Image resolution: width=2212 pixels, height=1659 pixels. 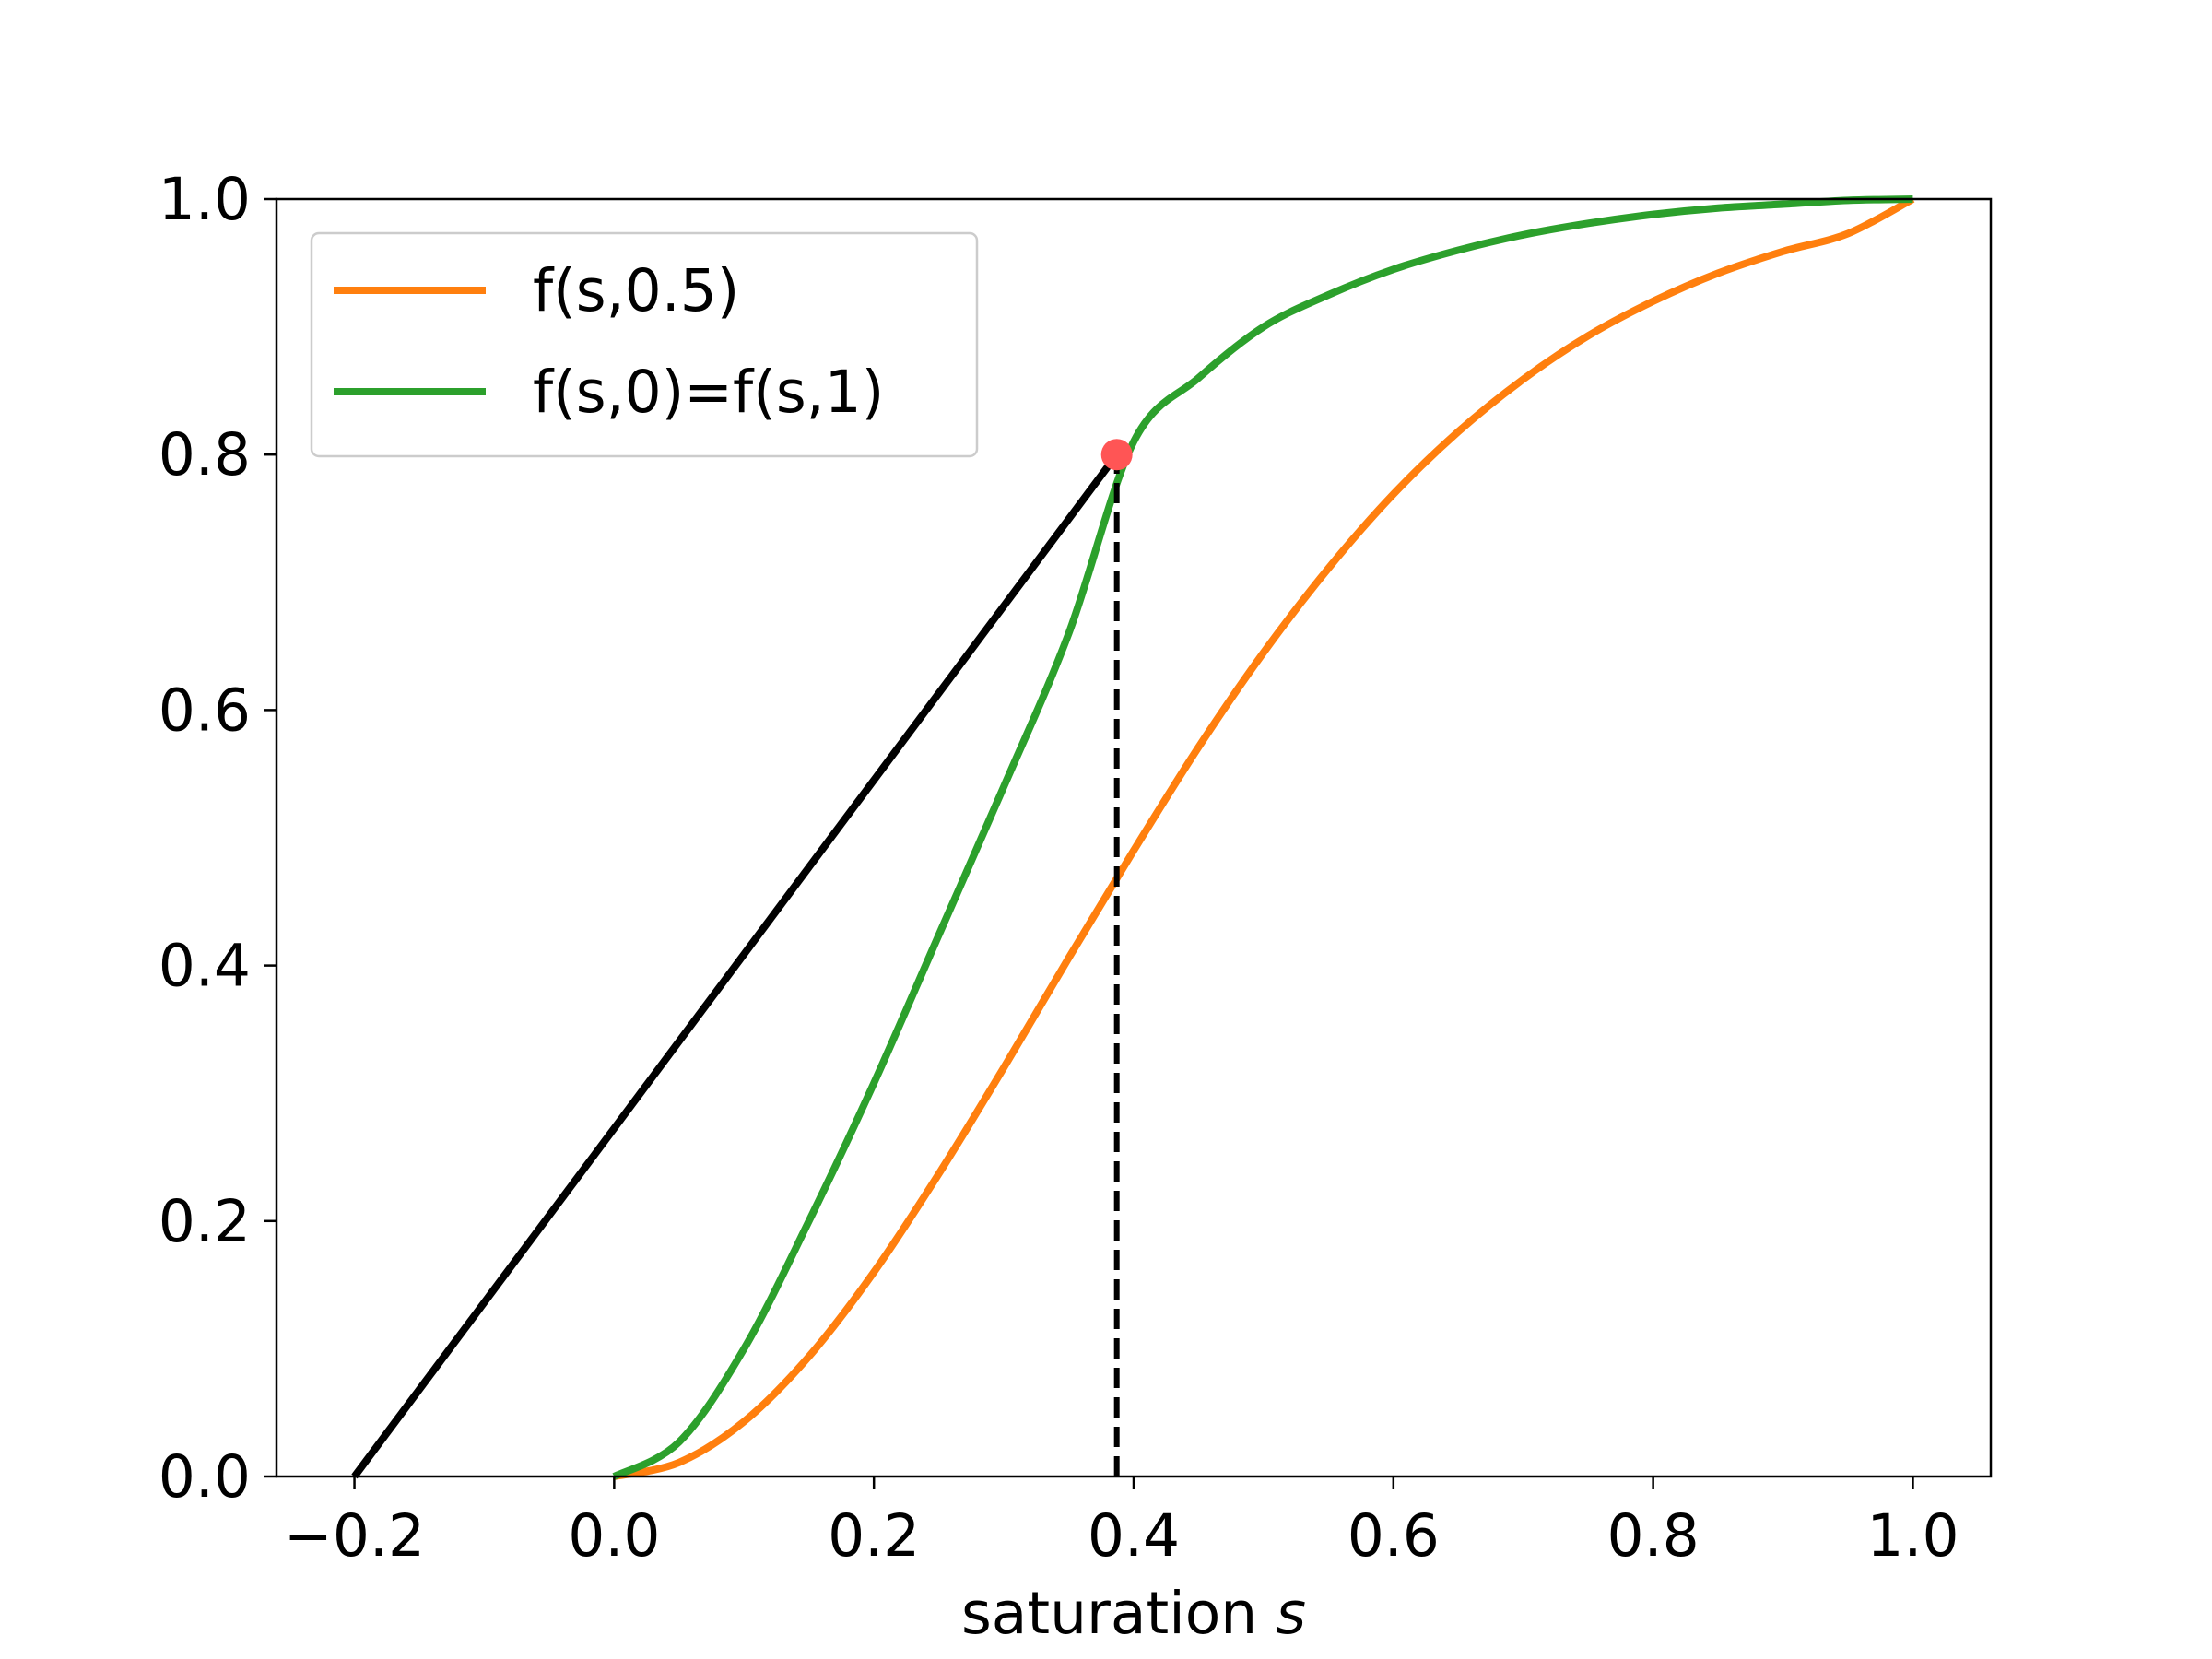 What do you see at coordinates (205, 710) in the screenshot?
I see `y-tick-label: 0.6` at bounding box center [205, 710].